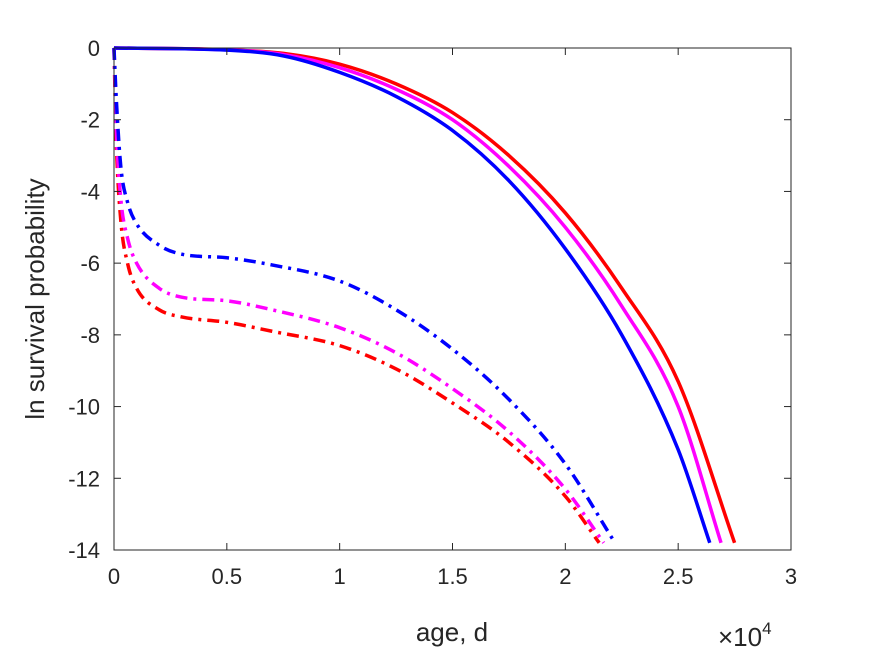  I want to click on x-tick-label: 2, so click(565, 576).